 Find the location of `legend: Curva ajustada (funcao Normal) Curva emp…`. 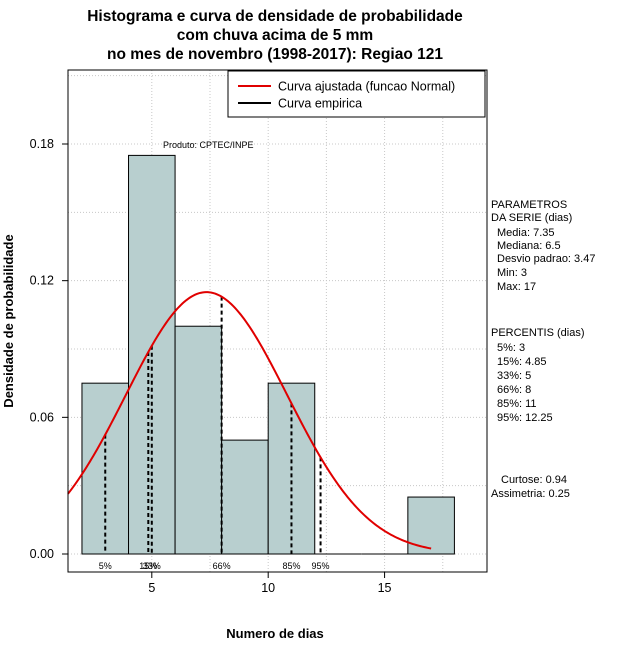

legend: Curva ajustada (funcao Normal) Curva emp… is located at coordinates (356, 94).